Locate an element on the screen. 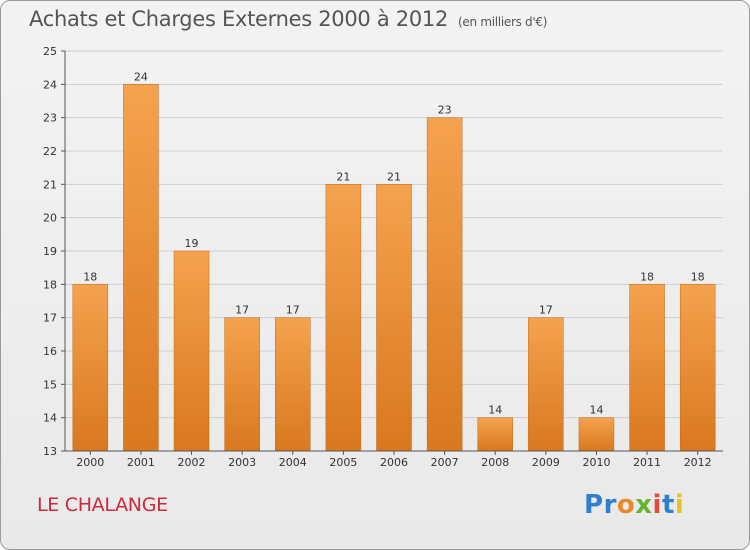  y-tick-label: 15 is located at coordinates (50, 384).